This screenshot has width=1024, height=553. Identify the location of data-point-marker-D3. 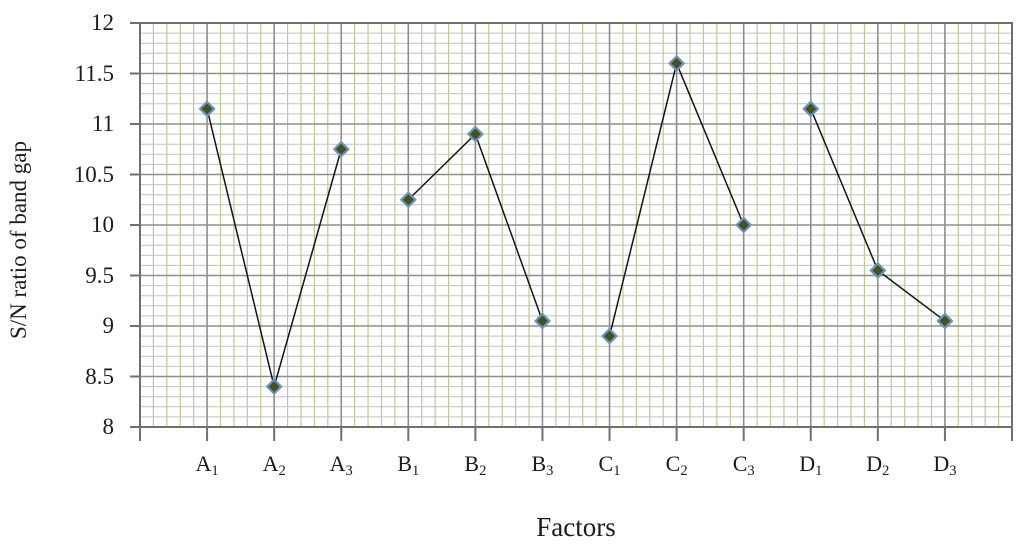
(945, 321).